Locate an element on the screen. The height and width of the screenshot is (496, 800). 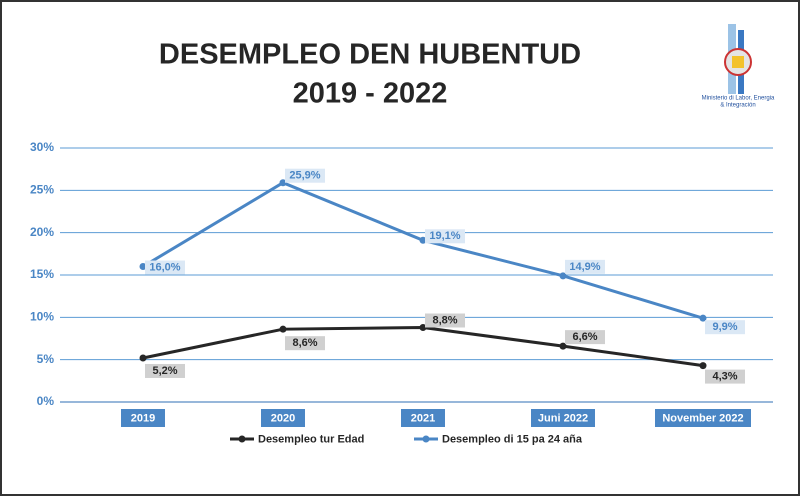
data-label: 25,9% is located at coordinates (304, 176).